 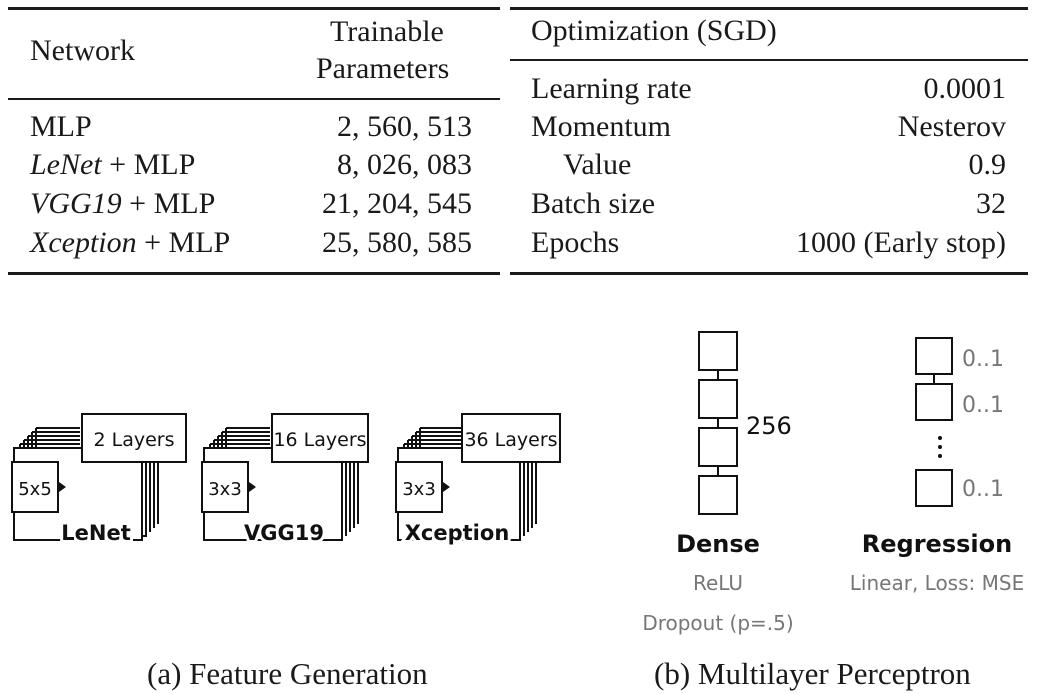 I want to click on xception-kernel-label: 3x3, so click(x=419, y=489).